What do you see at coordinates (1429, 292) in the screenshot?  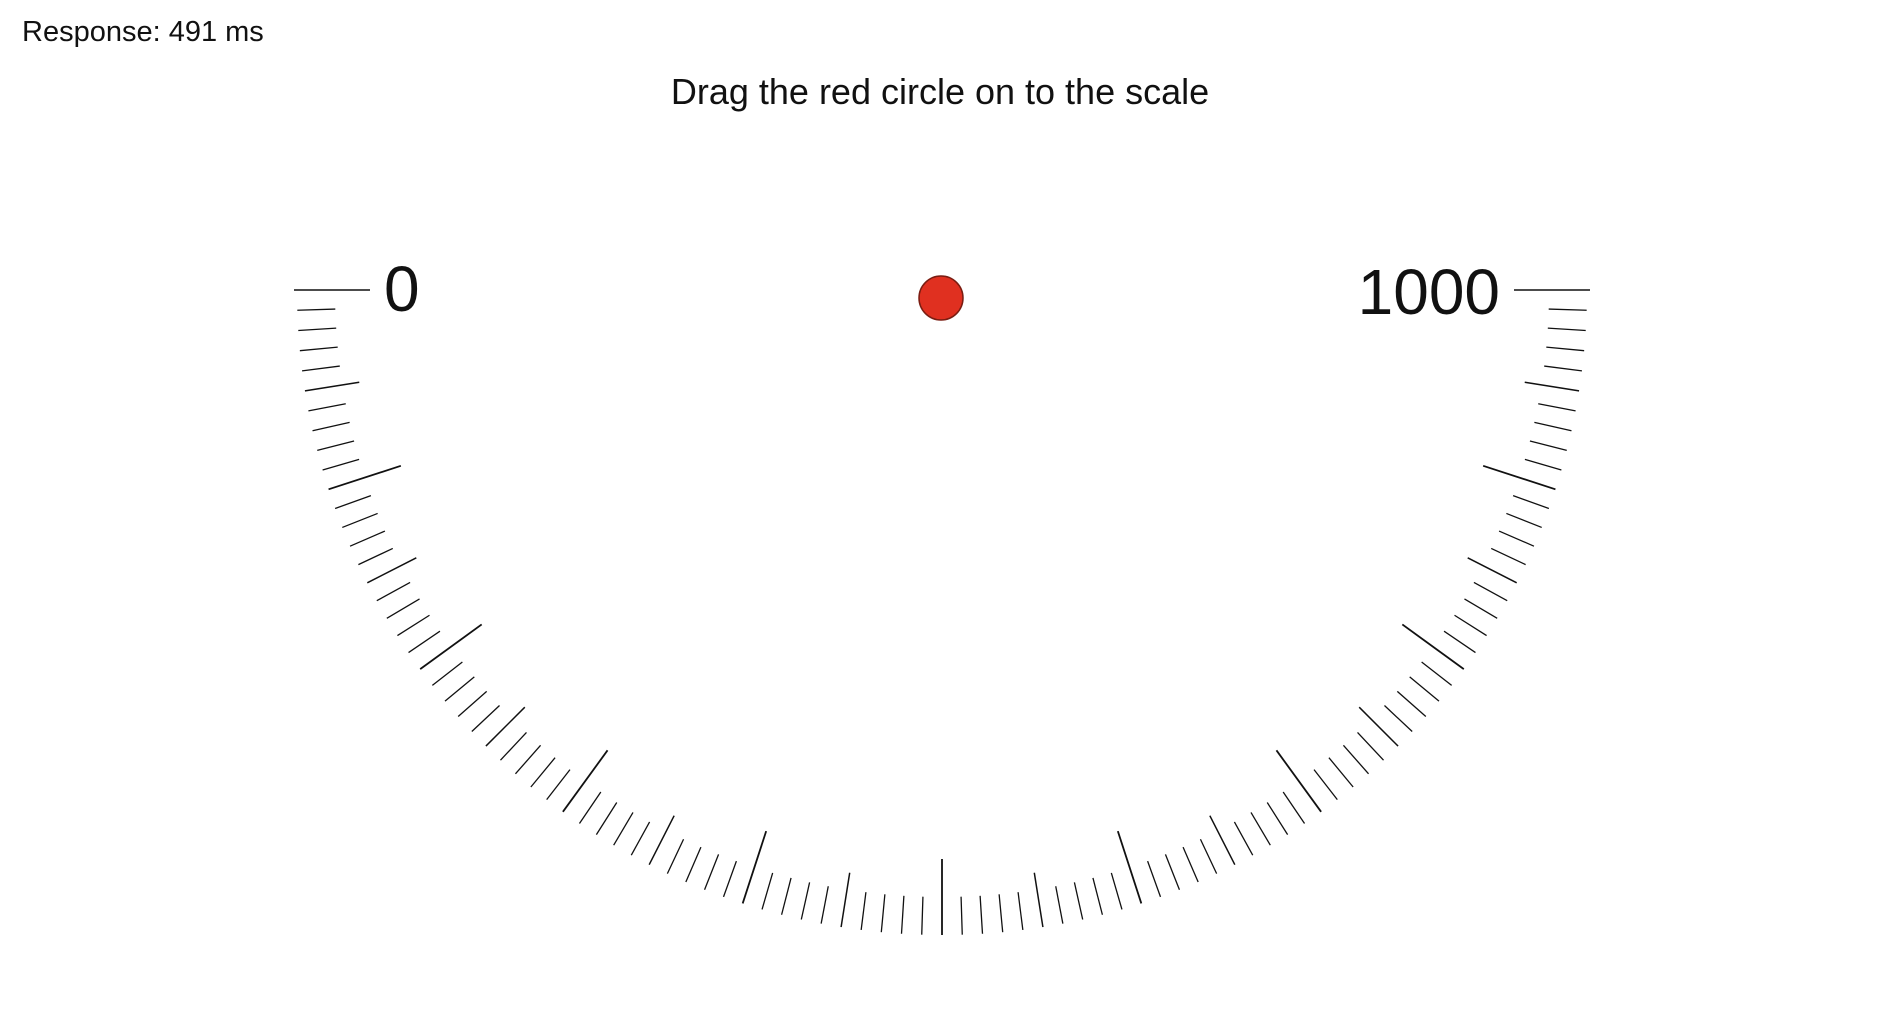 I see `scale-max-label: 1000` at bounding box center [1429, 292].